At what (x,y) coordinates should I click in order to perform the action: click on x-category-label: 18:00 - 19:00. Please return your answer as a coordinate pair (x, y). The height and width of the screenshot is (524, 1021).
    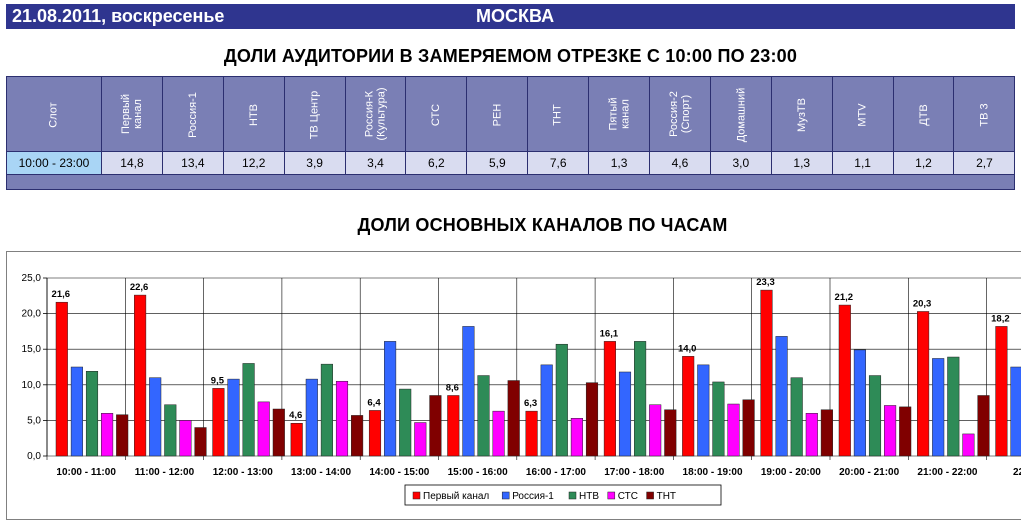
    Looking at the image, I should click on (713, 472).